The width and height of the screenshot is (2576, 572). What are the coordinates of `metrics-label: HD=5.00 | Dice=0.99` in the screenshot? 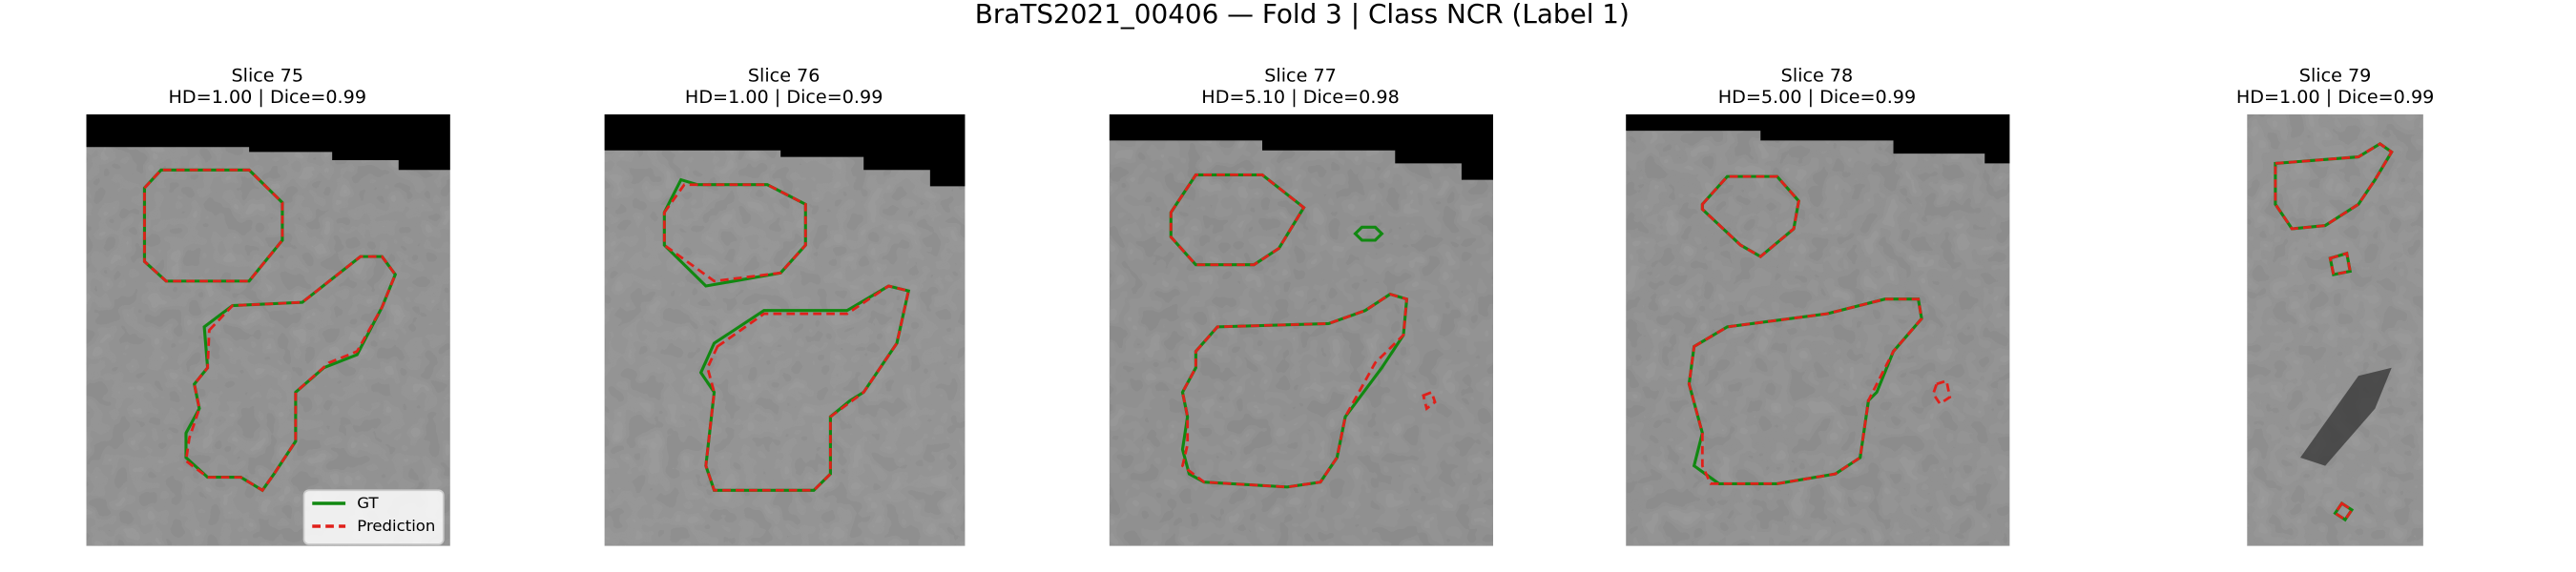 It's located at (1817, 98).